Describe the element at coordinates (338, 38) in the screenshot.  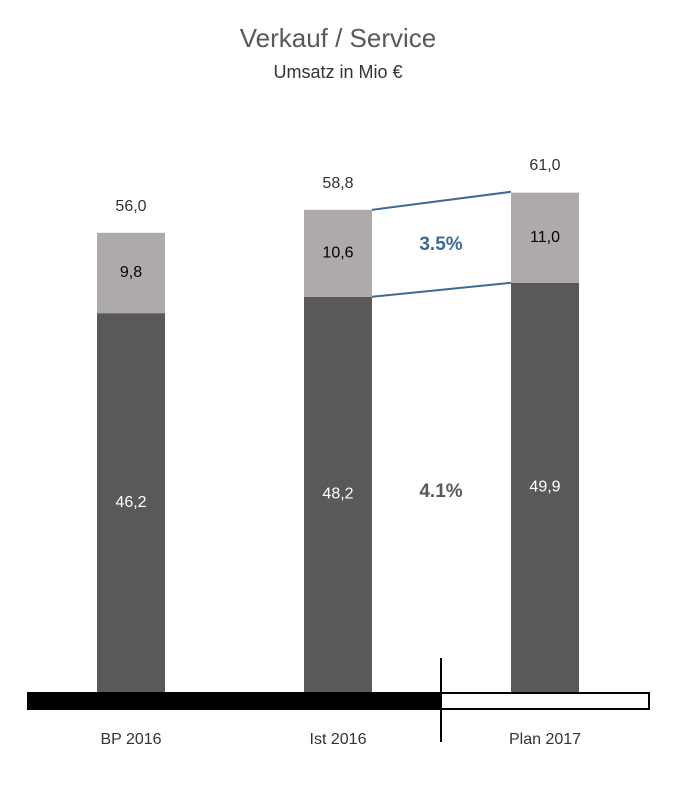
I see `chart-title: Verkauf / Service` at that location.